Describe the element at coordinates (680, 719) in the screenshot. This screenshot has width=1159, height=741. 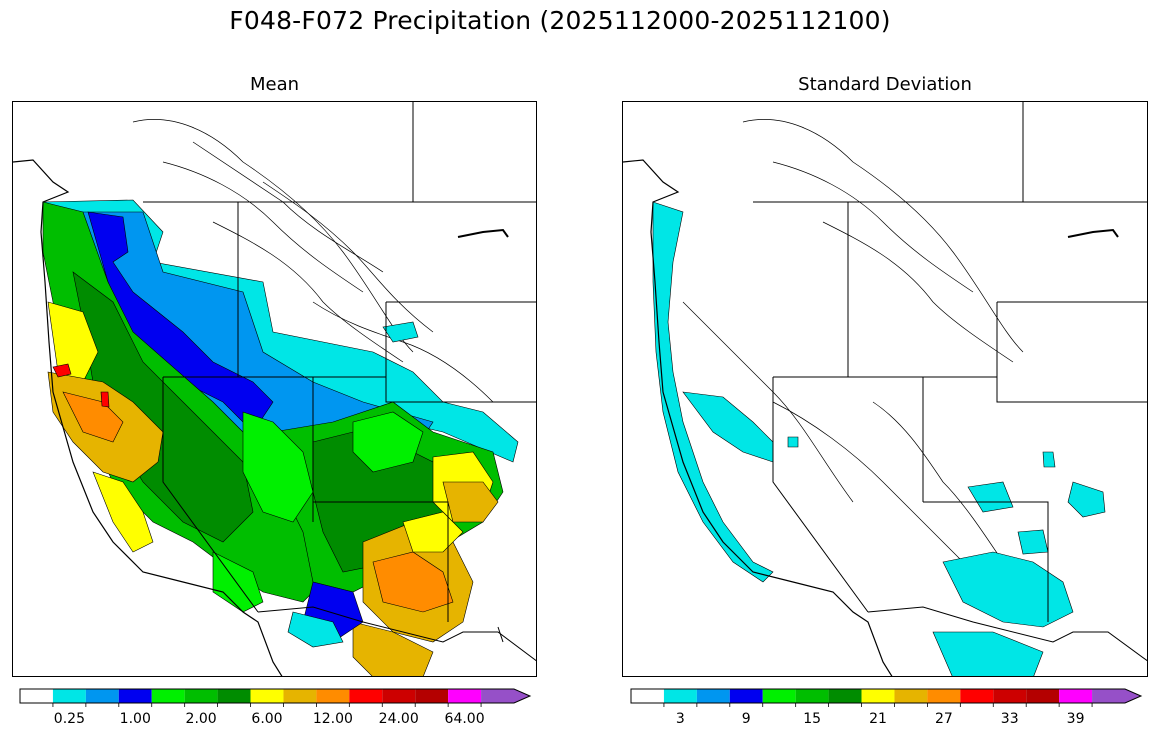
I see `std-tick-label: 3` at that location.